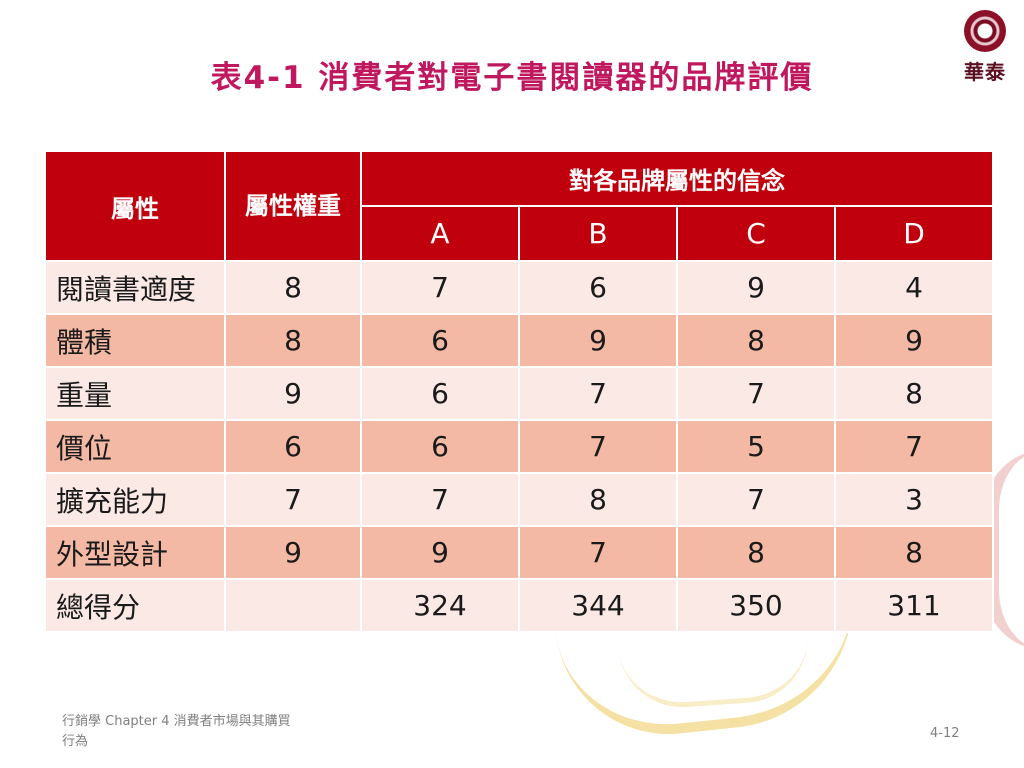 The height and width of the screenshot is (768, 1024). Describe the element at coordinates (176, 731) in the screenshot. I see `footer-course: 行銷學 Chapter 4 消費者市場與其購買行為` at that location.